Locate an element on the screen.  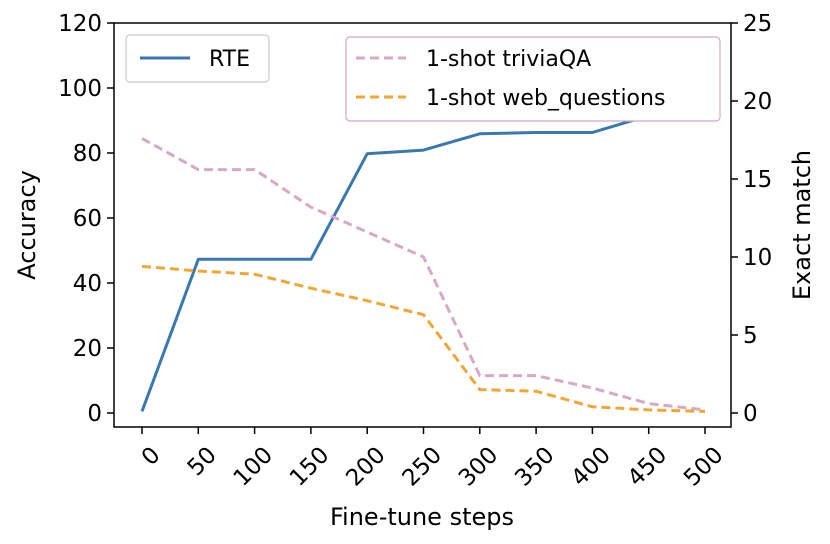
y-right-tick-label: 10 is located at coordinates (757, 258).